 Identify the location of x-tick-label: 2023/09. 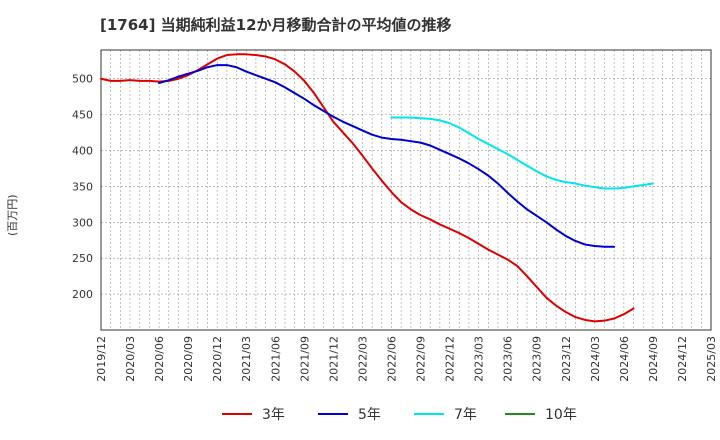
(537, 359).